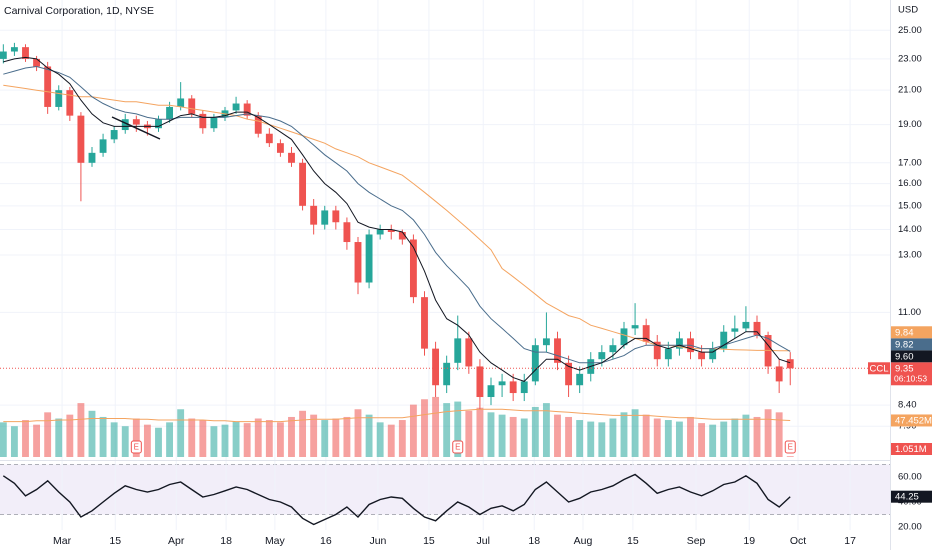  What do you see at coordinates (910, 183) in the screenshot?
I see `y-tick-label: 16.00` at bounding box center [910, 183].